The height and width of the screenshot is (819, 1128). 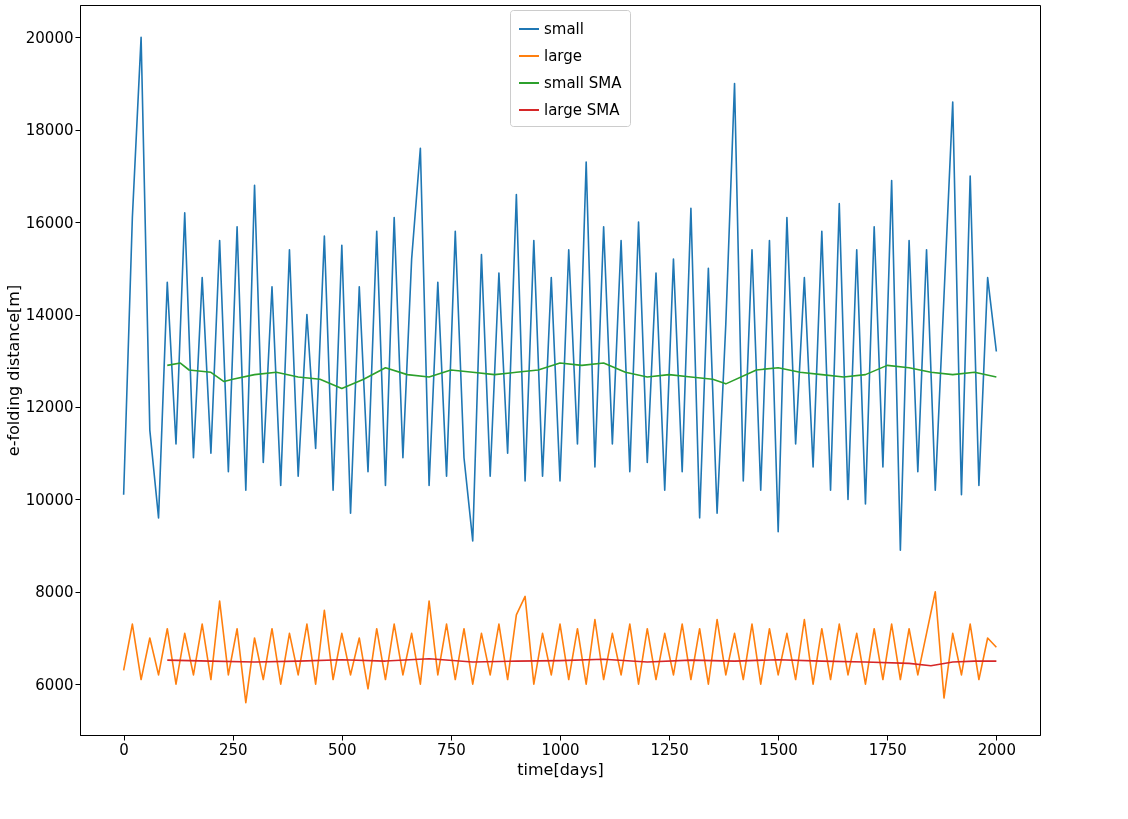 I want to click on x-tick-label: 1750, so click(x=887, y=749).